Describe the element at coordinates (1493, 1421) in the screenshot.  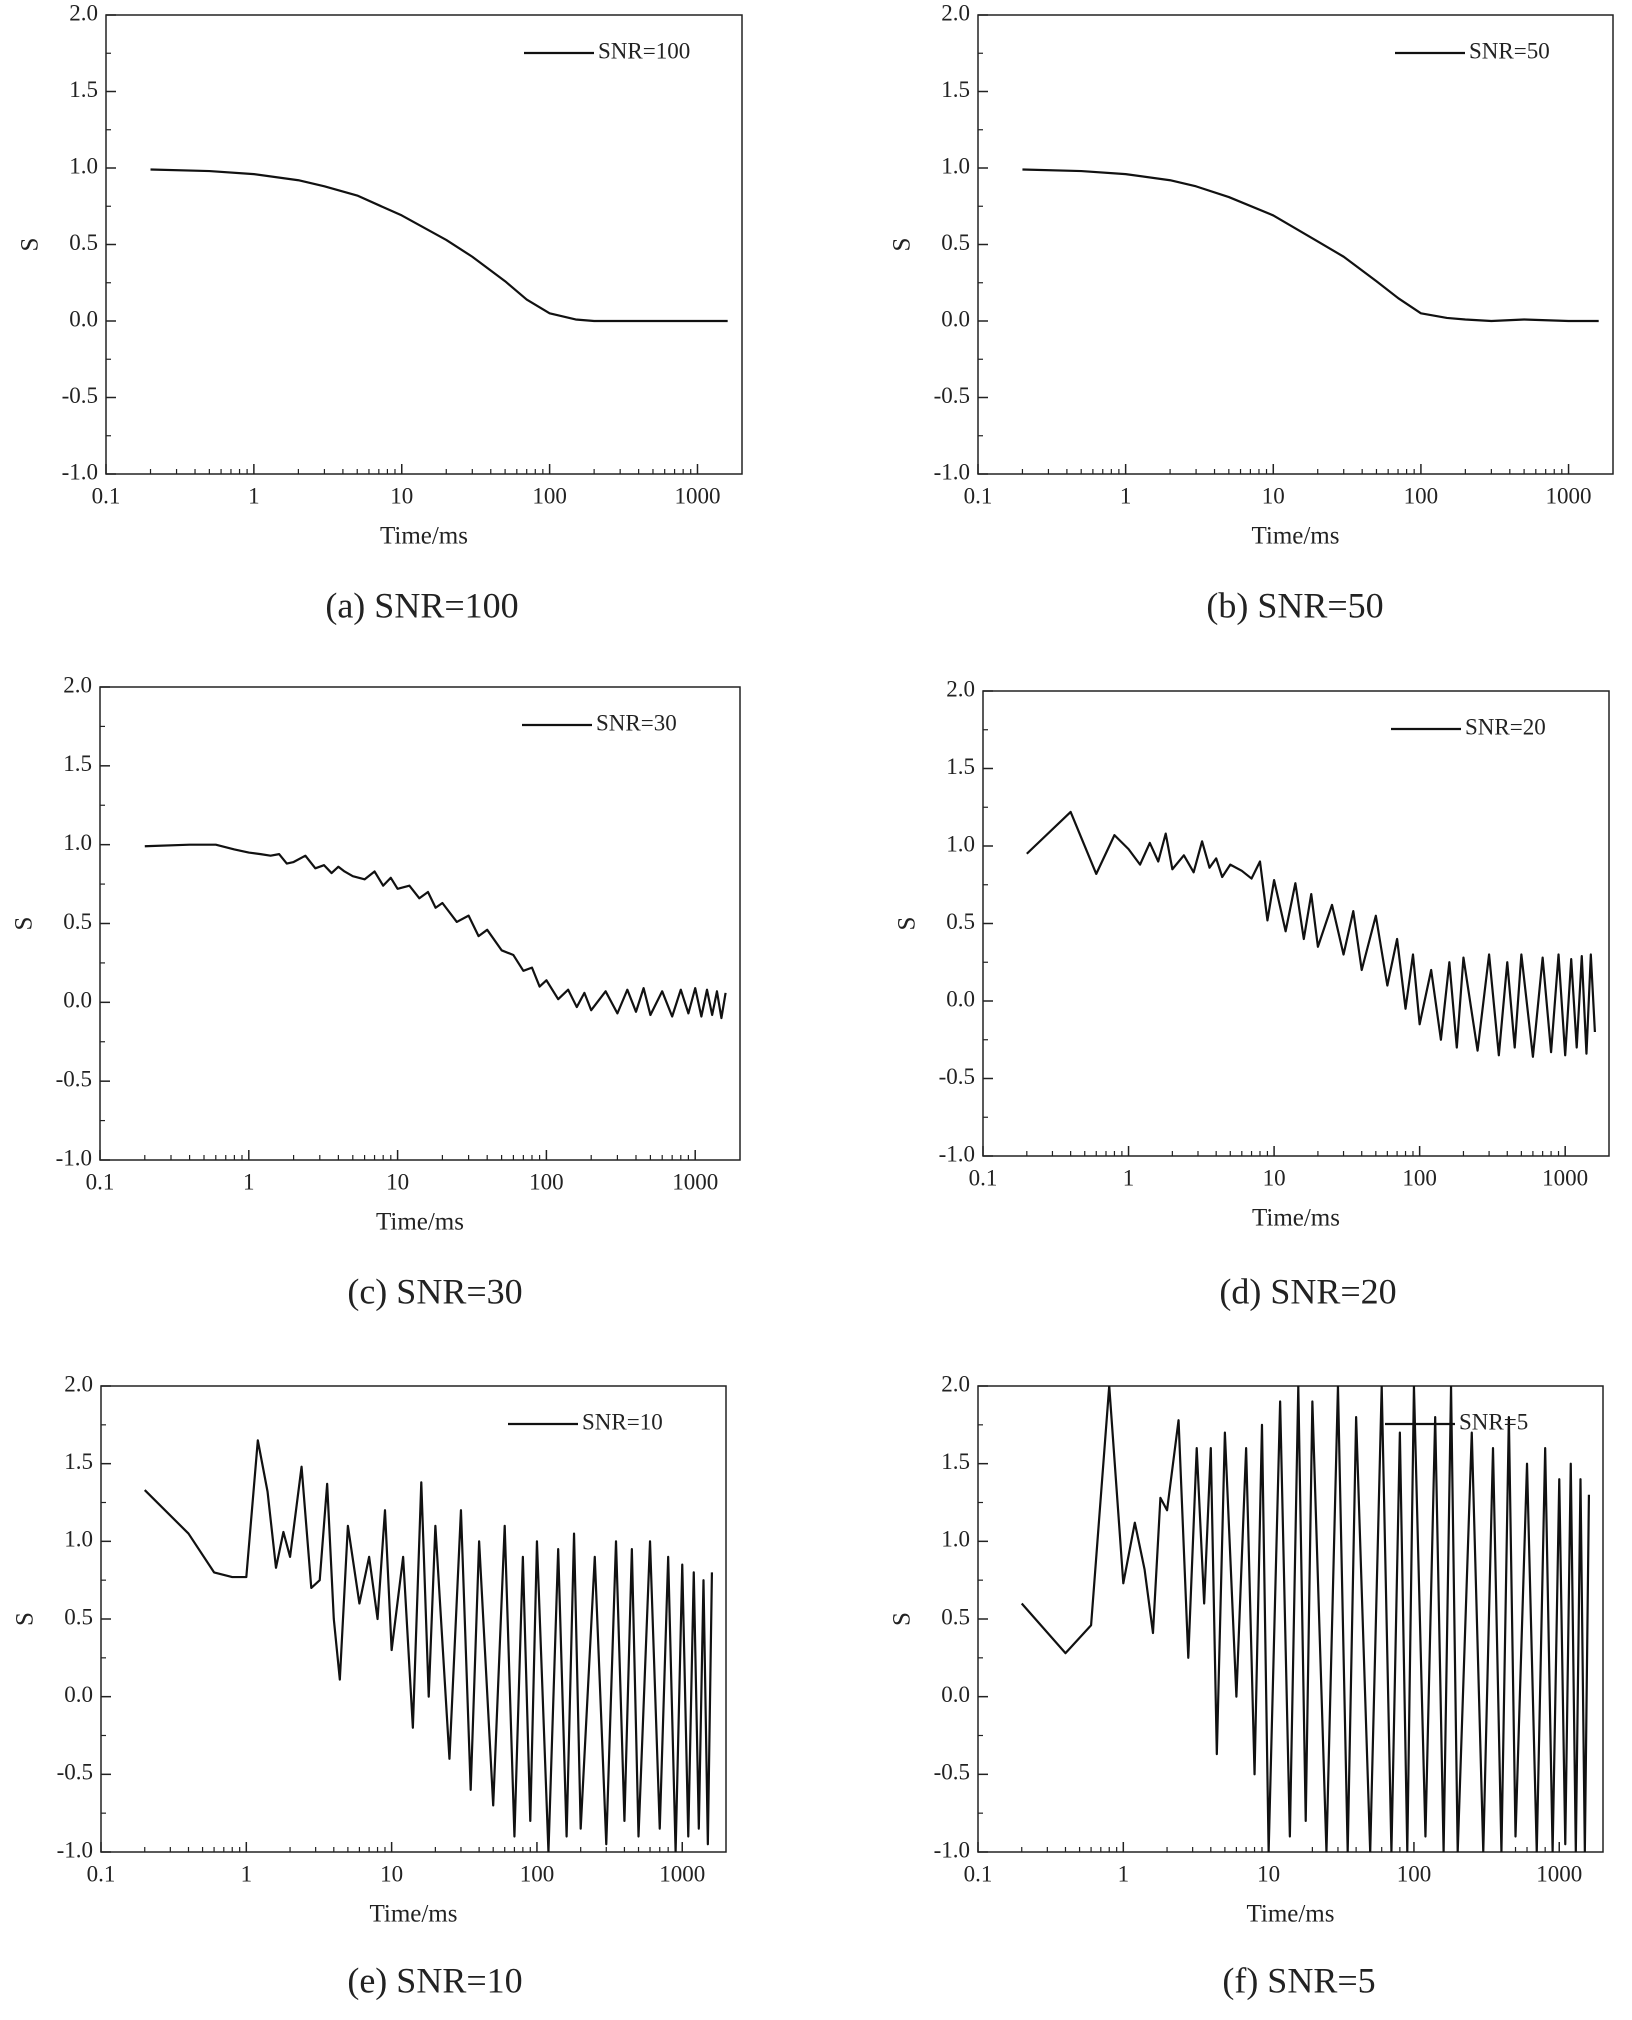
I see `legend-label: SNR=5` at that location.